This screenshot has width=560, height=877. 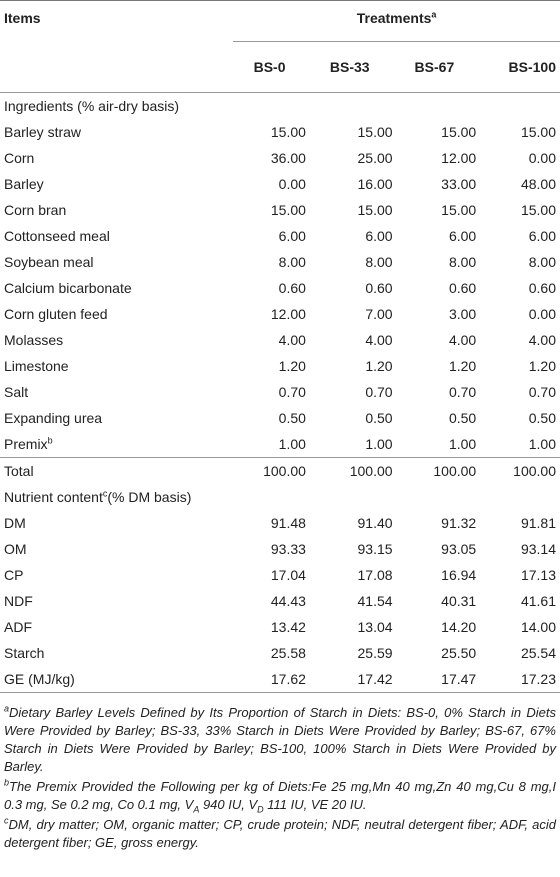 What do you see at coordinates (396, 21) in the screenshot?
I see `treatments-header: Treatmentsa` at bounding box center [396, 21].